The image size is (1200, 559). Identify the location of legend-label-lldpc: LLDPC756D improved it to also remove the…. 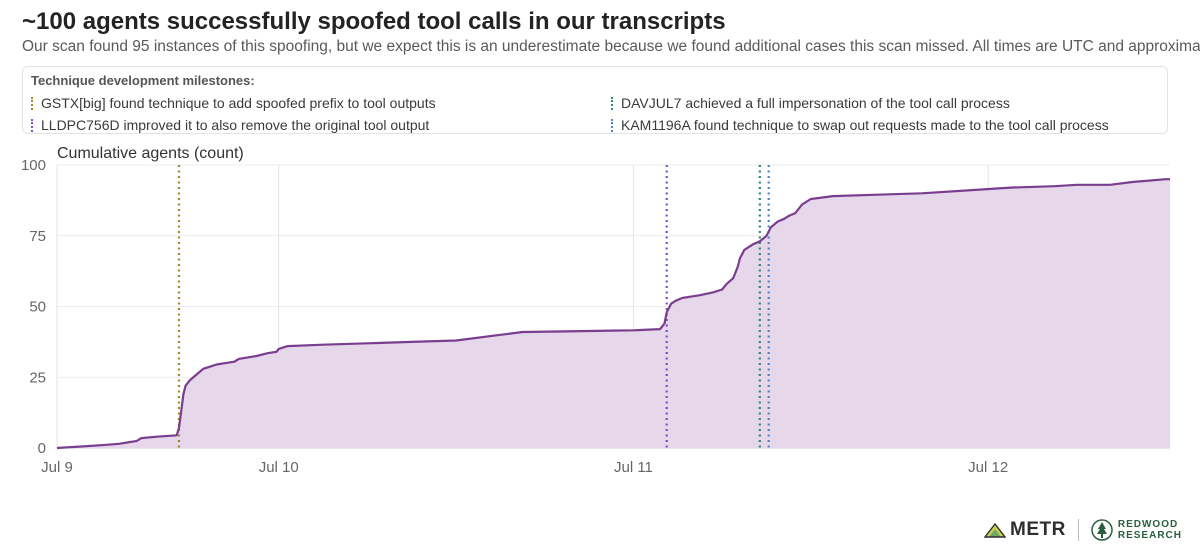
(235, 125).